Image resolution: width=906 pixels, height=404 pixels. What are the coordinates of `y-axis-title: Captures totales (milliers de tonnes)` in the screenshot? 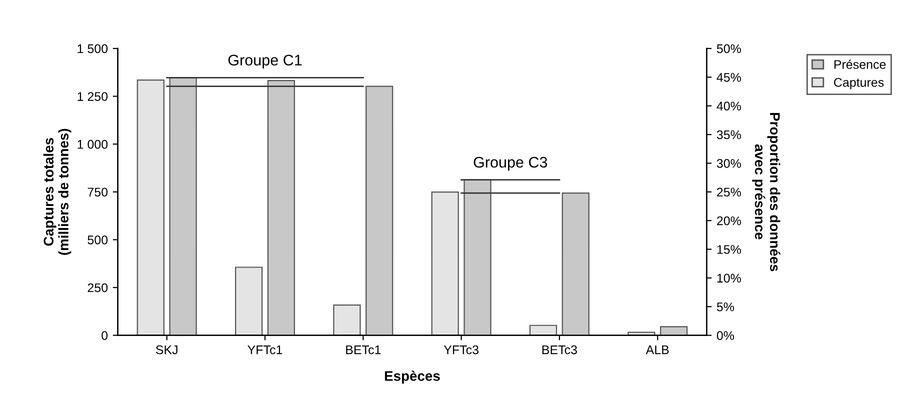 It's located at (57, 191).